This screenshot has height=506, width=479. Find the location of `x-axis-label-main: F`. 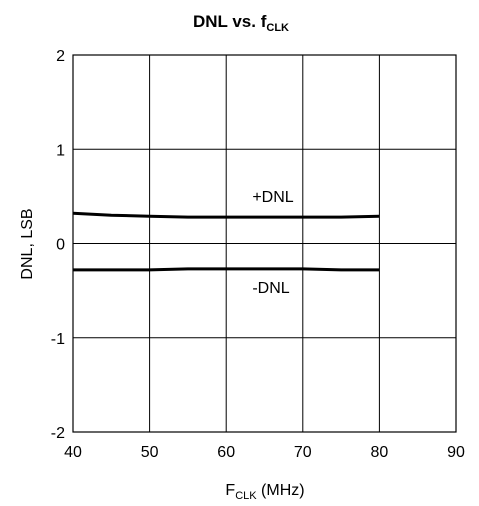

x-axis-label-main: F is located at coordinates (230, 490).